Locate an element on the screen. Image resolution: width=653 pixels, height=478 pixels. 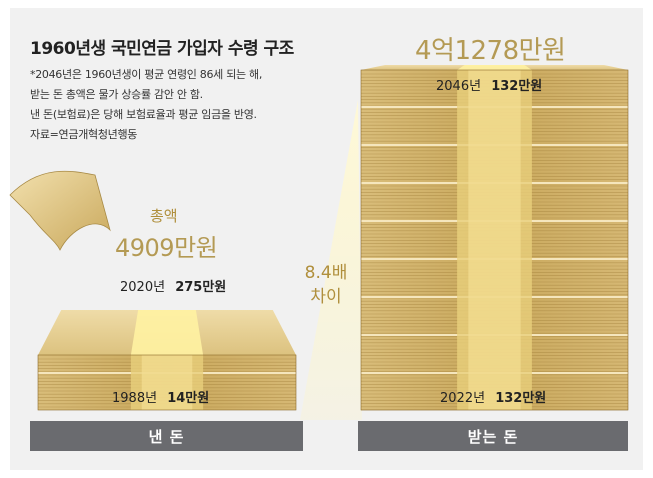
received-bottom-label: 2022년 132만원 is located at coordinates (493, 396).